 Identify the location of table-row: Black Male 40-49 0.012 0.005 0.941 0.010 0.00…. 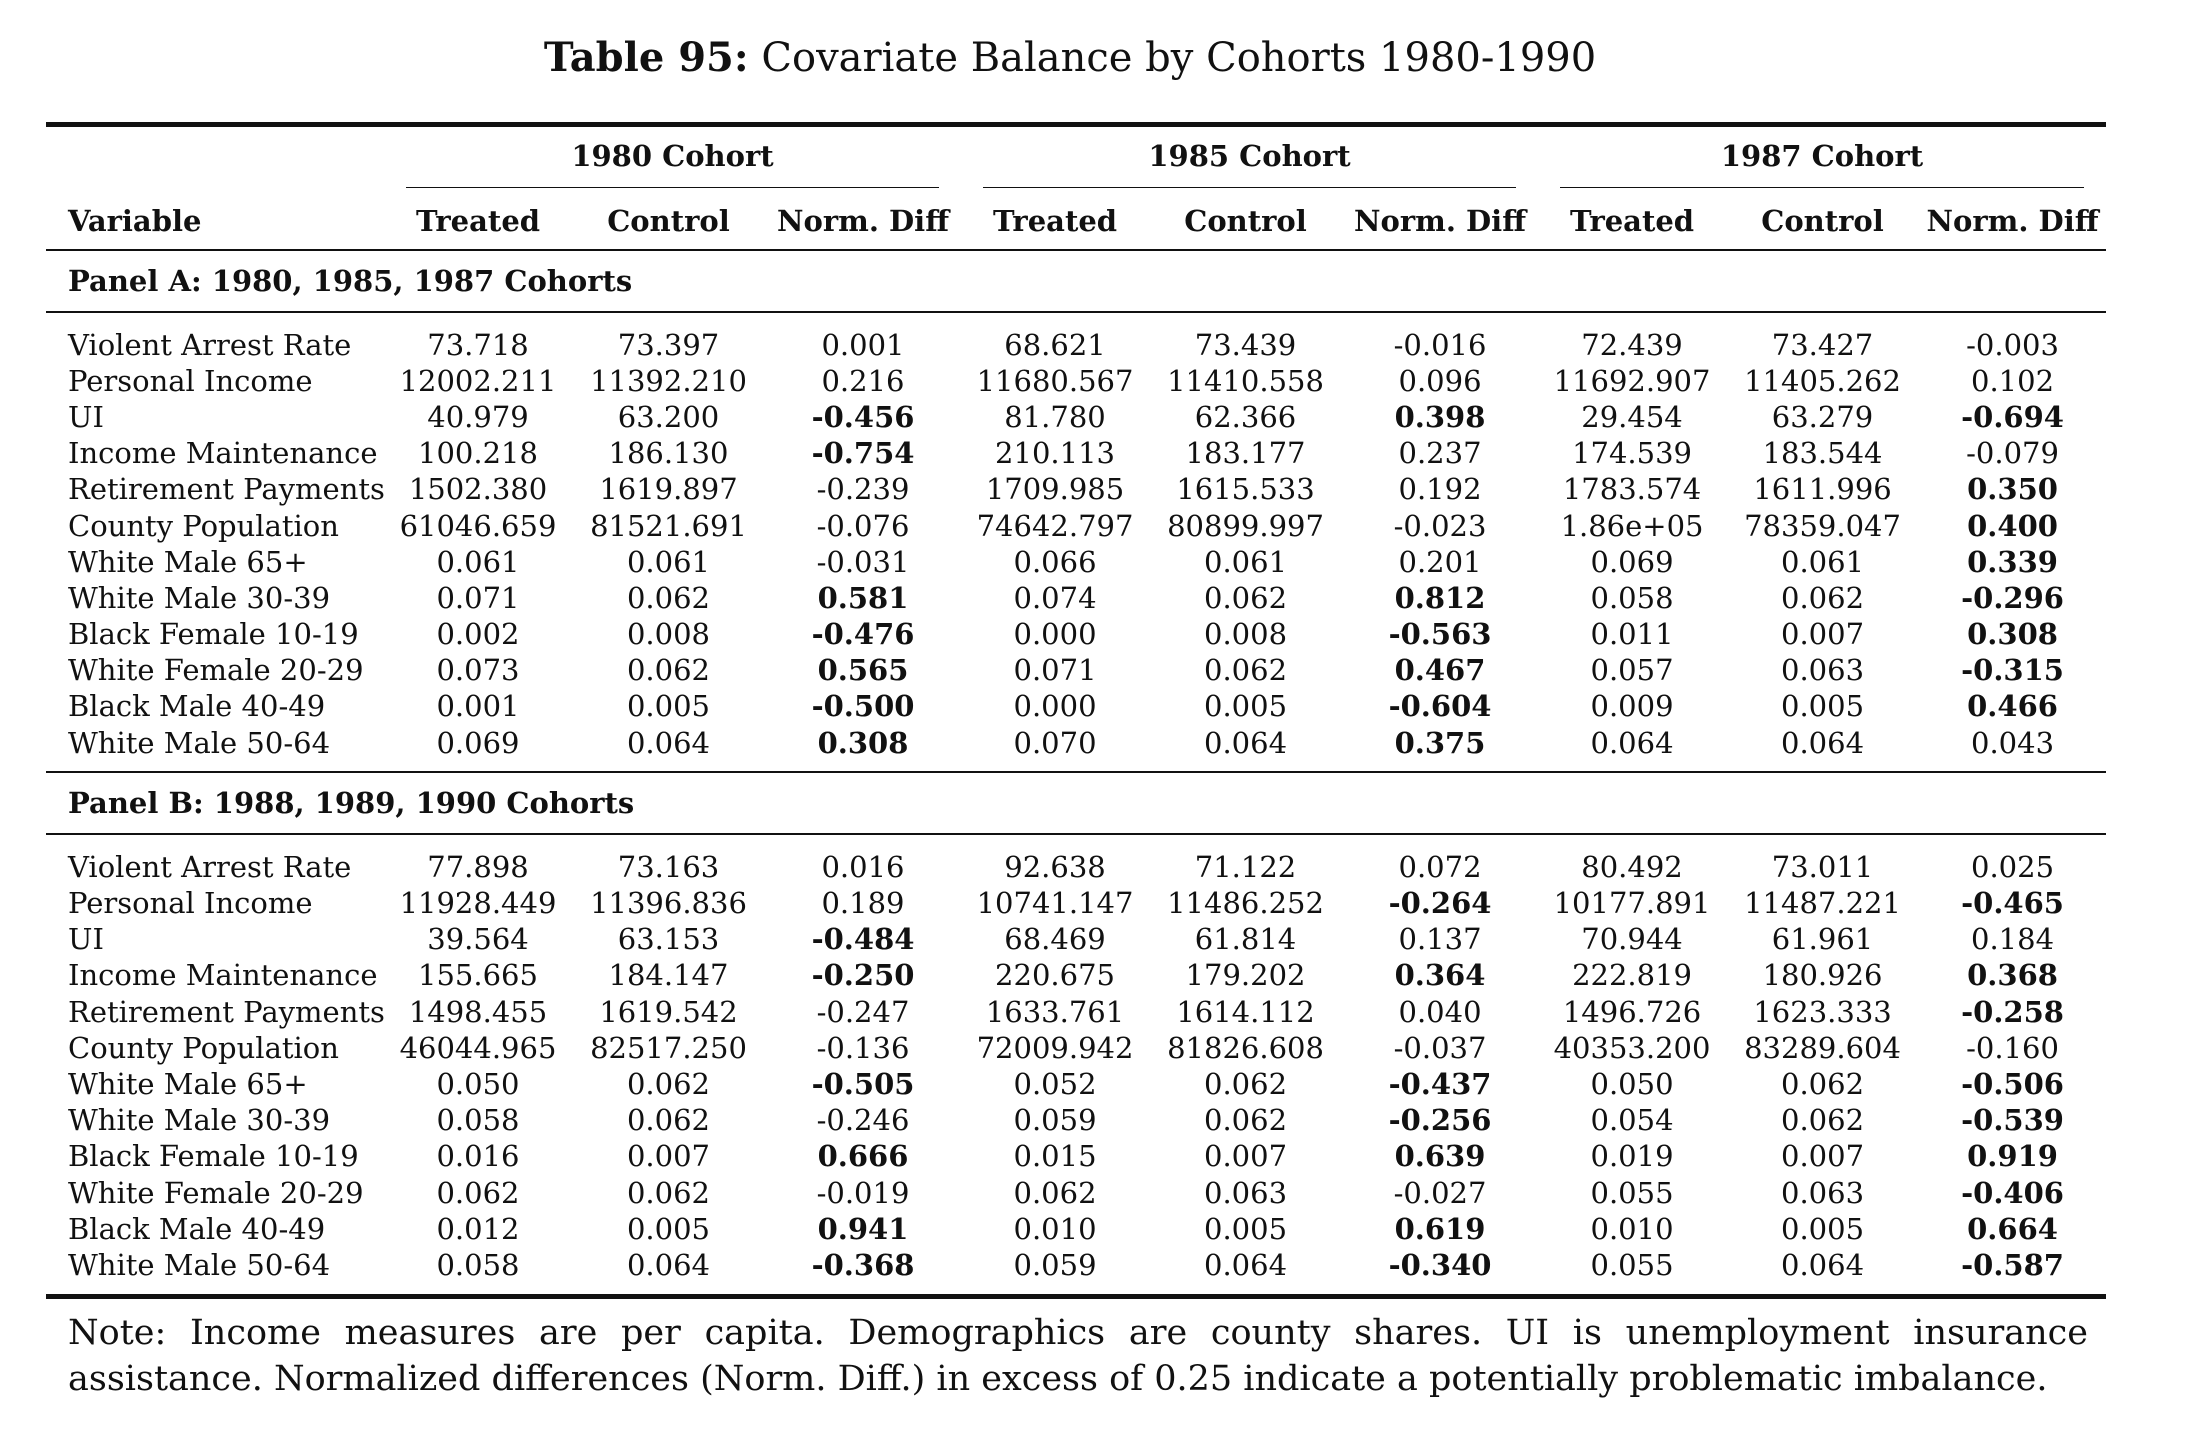
(1076, 1229).